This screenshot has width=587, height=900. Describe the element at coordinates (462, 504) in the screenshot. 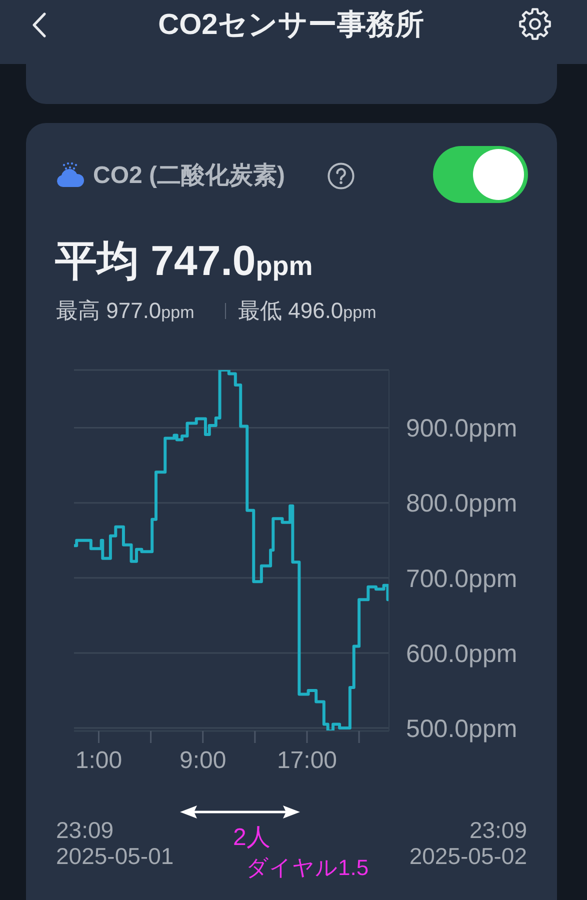

I see `y-tick-label: 800.0ppm` at that location.